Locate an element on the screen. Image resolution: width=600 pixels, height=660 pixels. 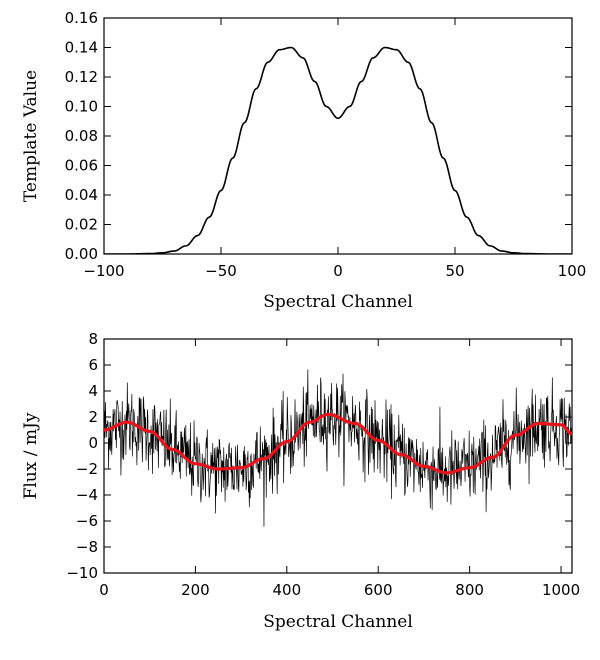
flux-y-tick-label: 6 is located at coordinates (93, 365).